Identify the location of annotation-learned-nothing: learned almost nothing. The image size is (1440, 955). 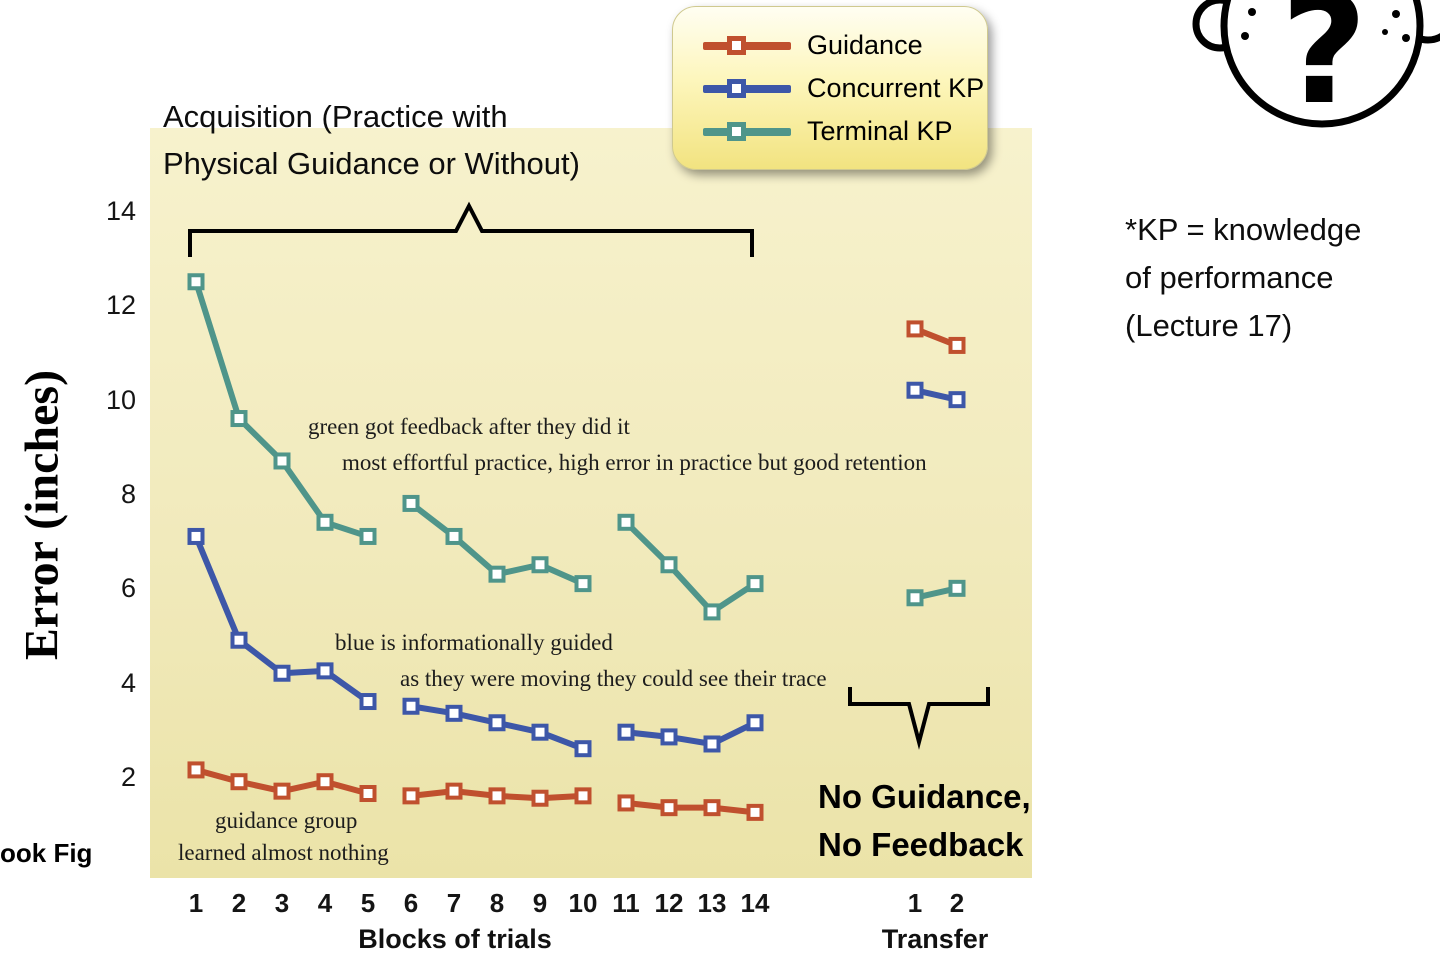
(283, 852).